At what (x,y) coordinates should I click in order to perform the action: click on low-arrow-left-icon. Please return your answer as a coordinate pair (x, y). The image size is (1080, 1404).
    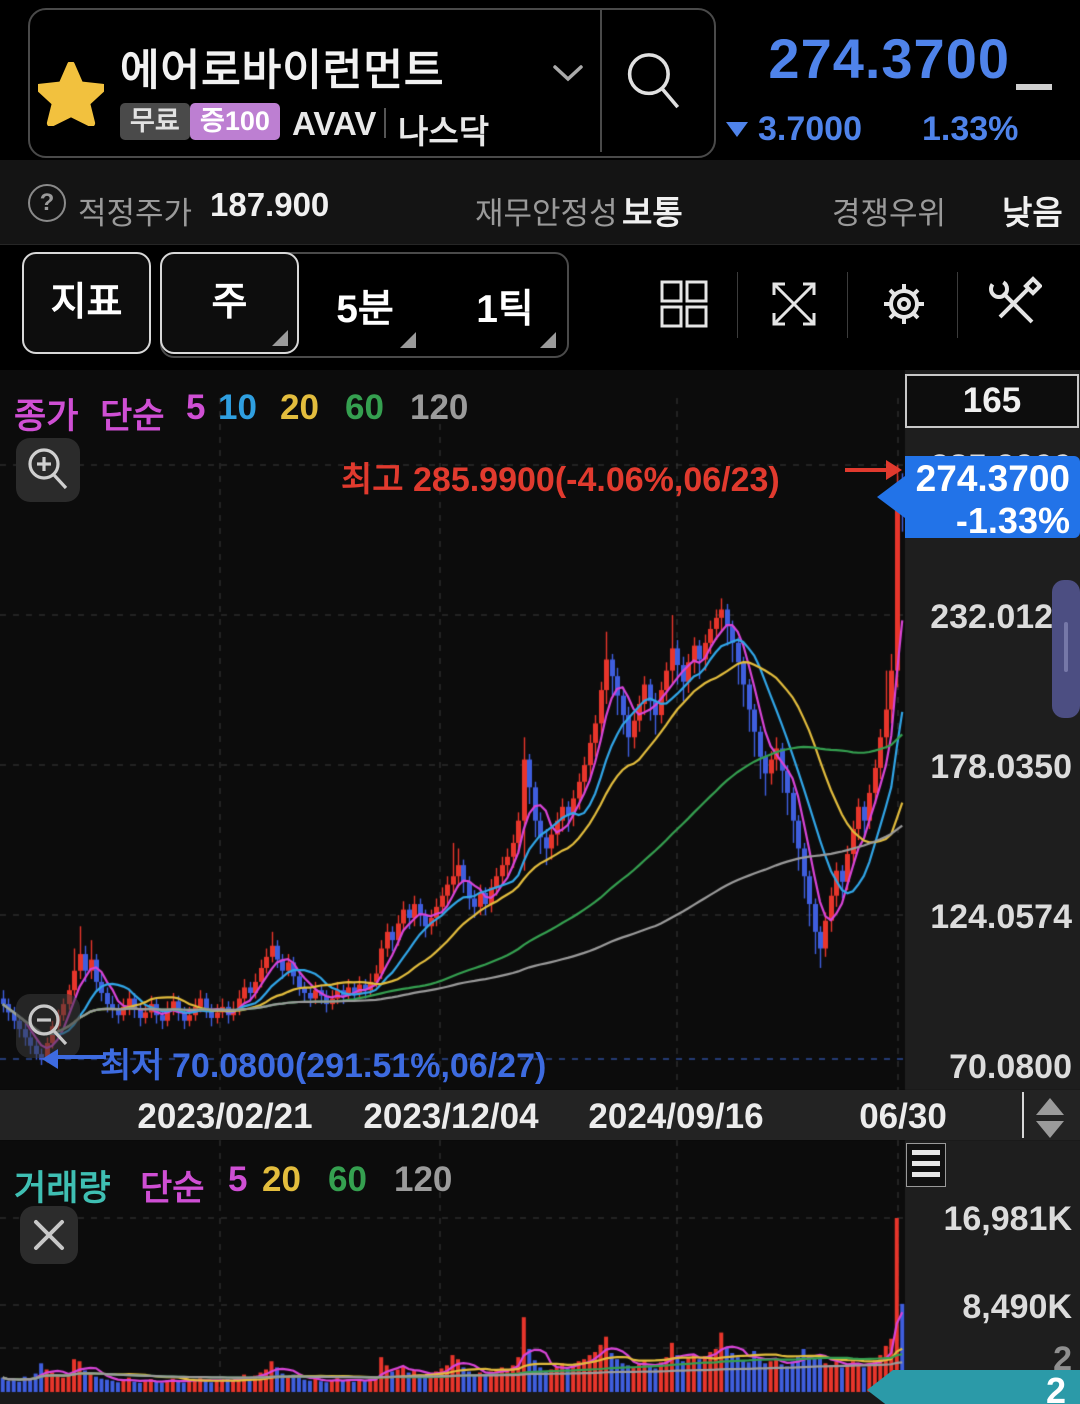
    Looking at the image, I should click on (50, 1059).